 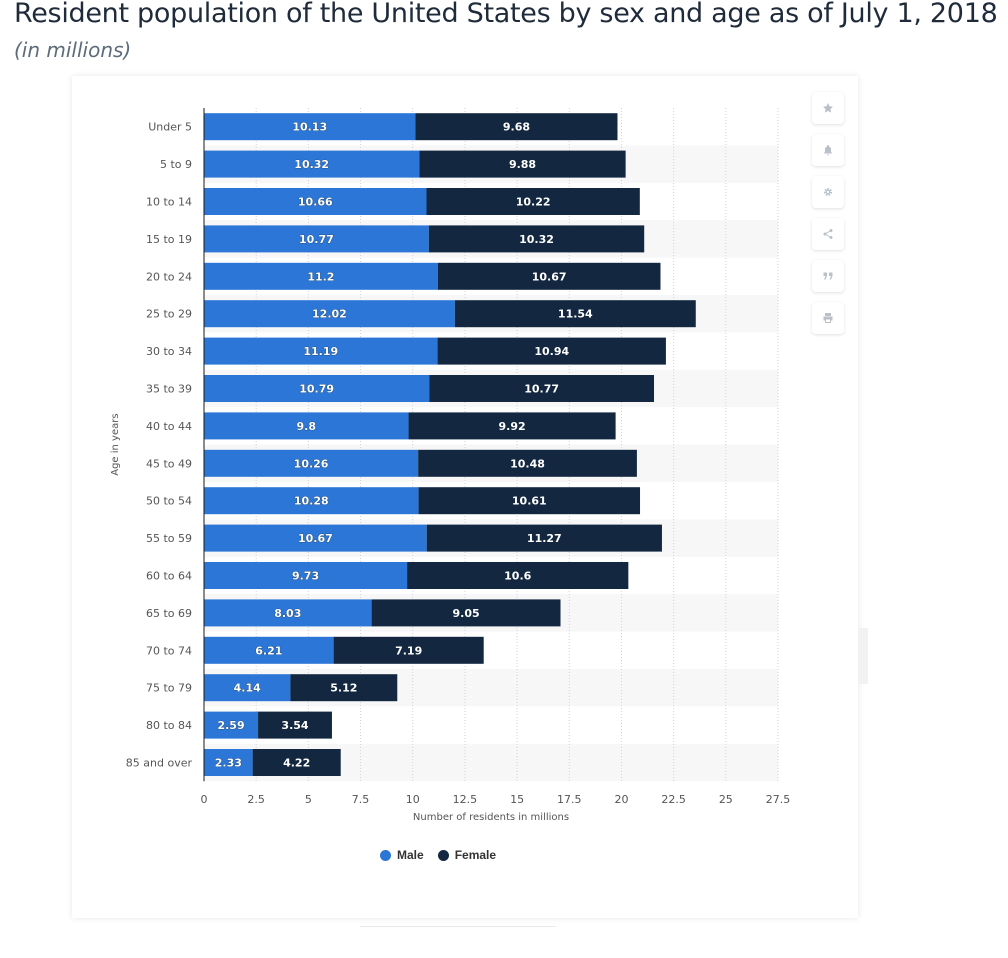 I want to click on data-label-female: 10.22, so click(x=533, y=202).